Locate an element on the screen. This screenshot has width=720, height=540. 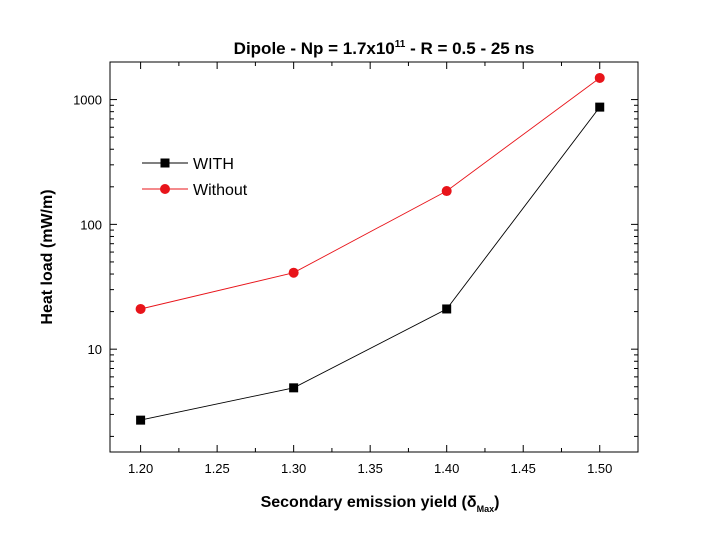
x-tick-label: 1.20 is located at coordinates (140, 468).